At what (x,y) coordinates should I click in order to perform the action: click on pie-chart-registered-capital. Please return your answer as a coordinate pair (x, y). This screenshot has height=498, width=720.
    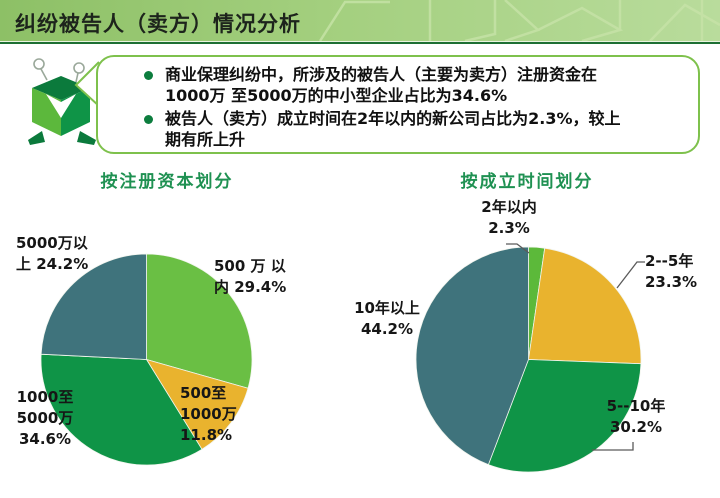
    Looking at the image, I should click on (146, 359).